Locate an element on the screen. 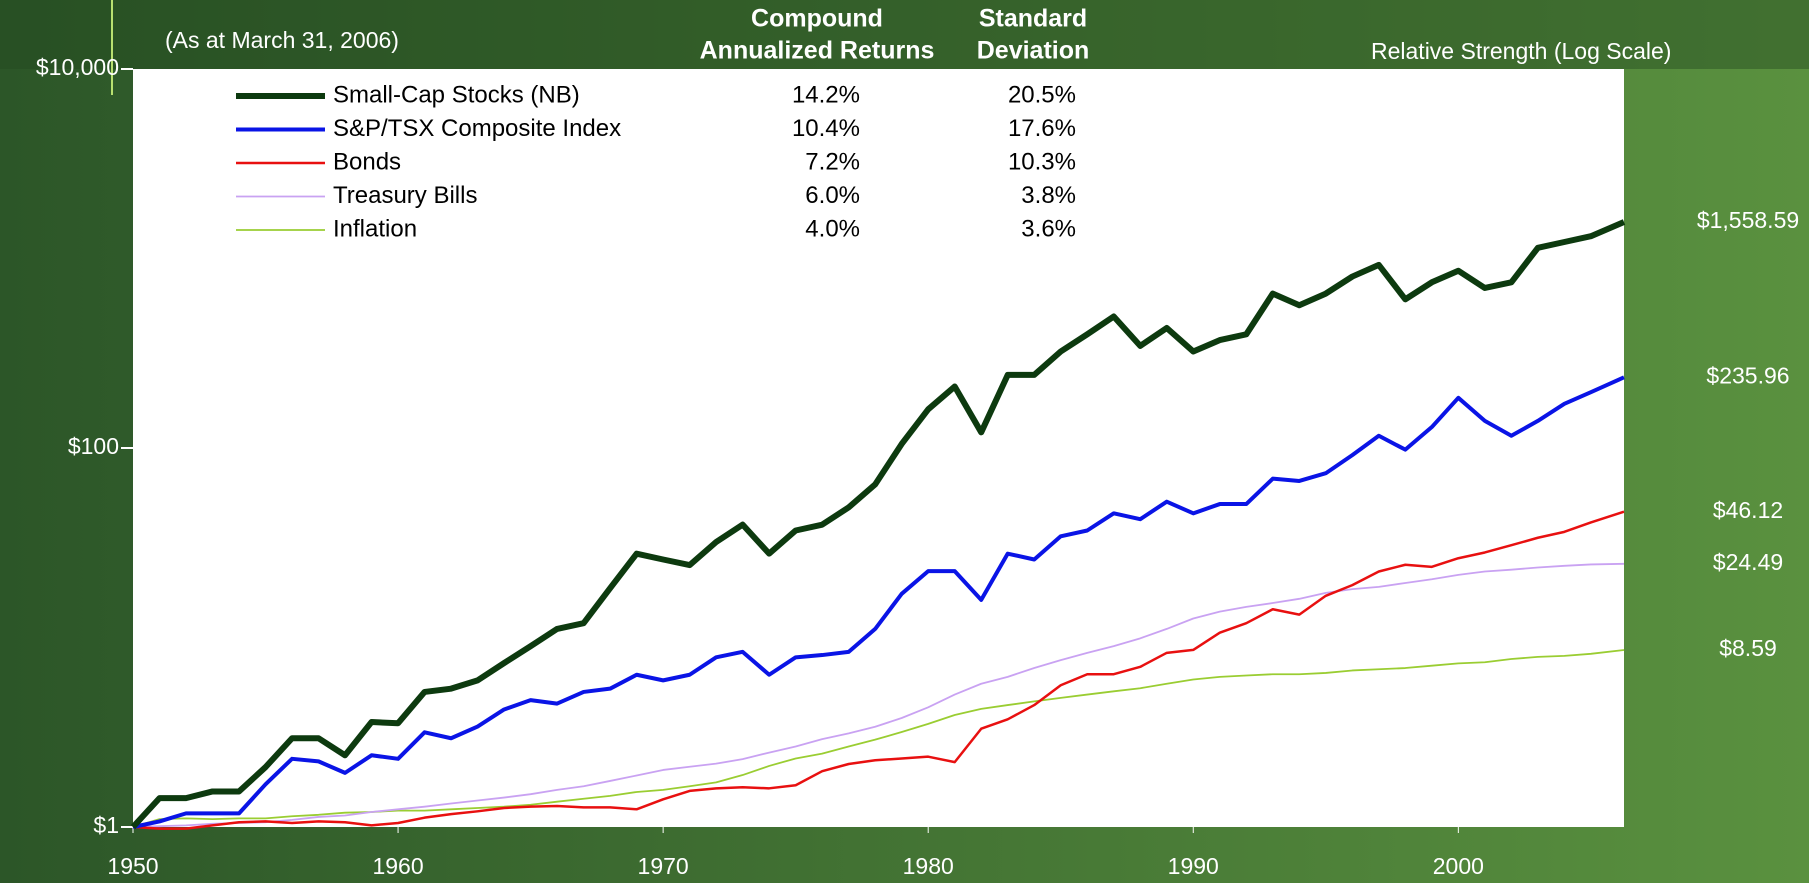  x-tick-label: 1960 is located at coordinates (397, 866).